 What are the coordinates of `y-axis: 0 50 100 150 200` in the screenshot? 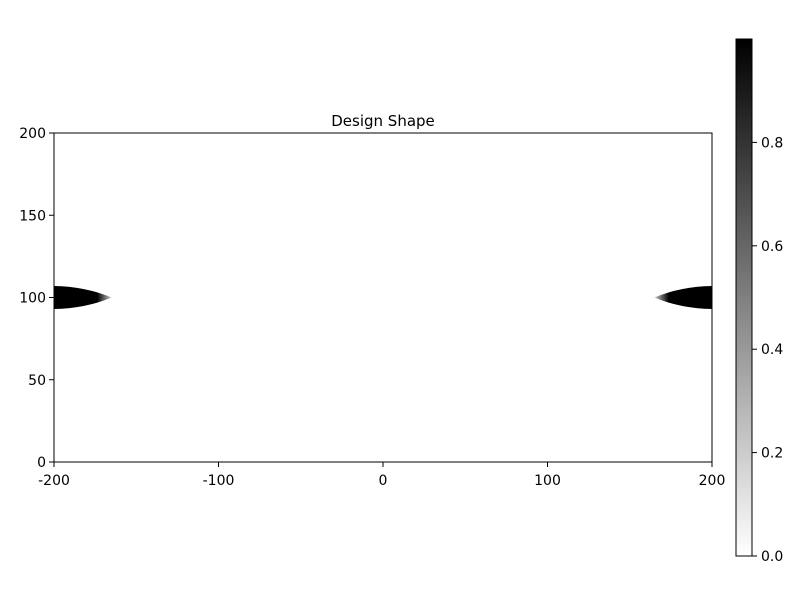 It's located at (36, 298).